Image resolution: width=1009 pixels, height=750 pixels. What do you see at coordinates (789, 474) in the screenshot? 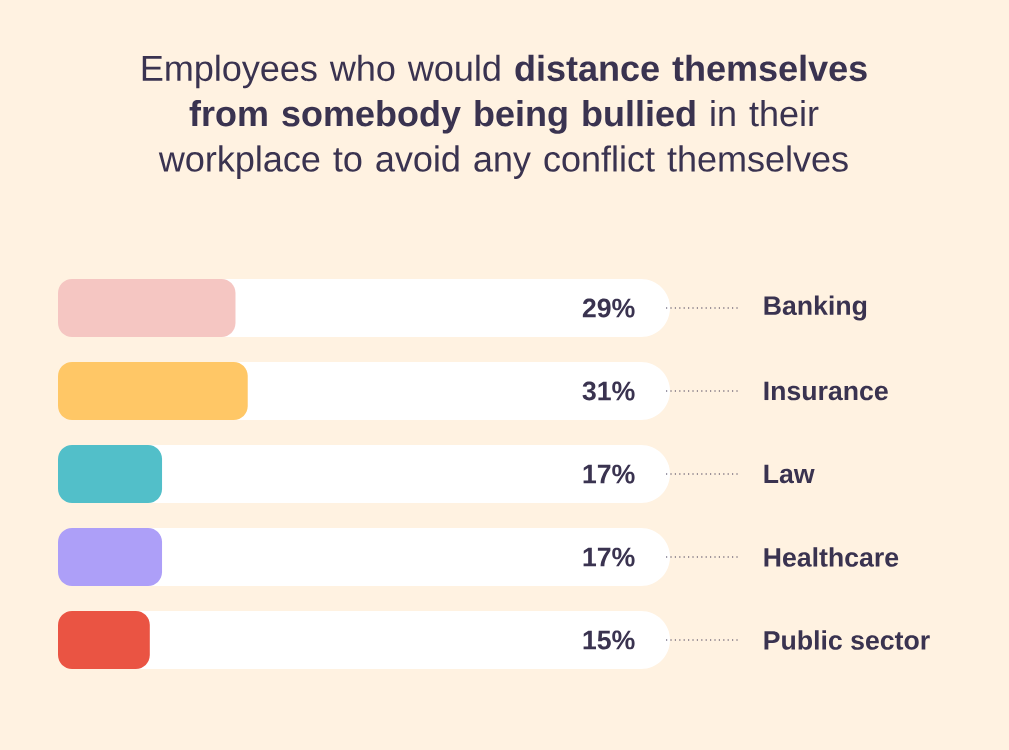
I see `y-tick-label: Law` at bounding box center [789, 474].